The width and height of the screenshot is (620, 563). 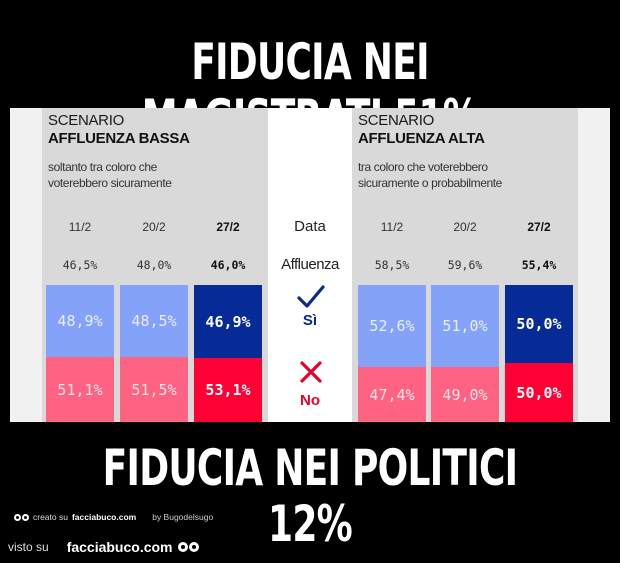 I want to click on scenario-title: AFFLUENZA ALTA, so click(x=421, y=138).